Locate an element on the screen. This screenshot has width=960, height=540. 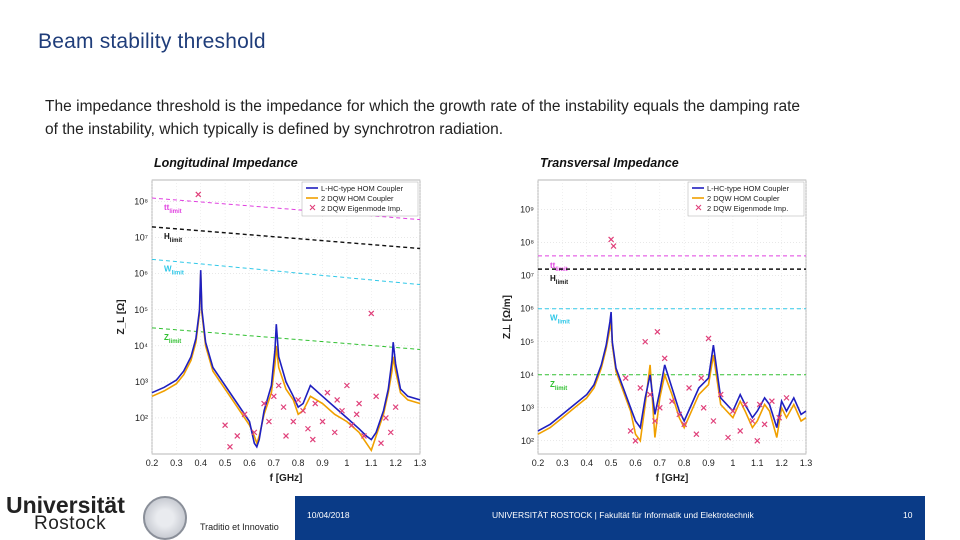
y-axis-label: Z_L [Ω] is located at coordinates (121, 316).